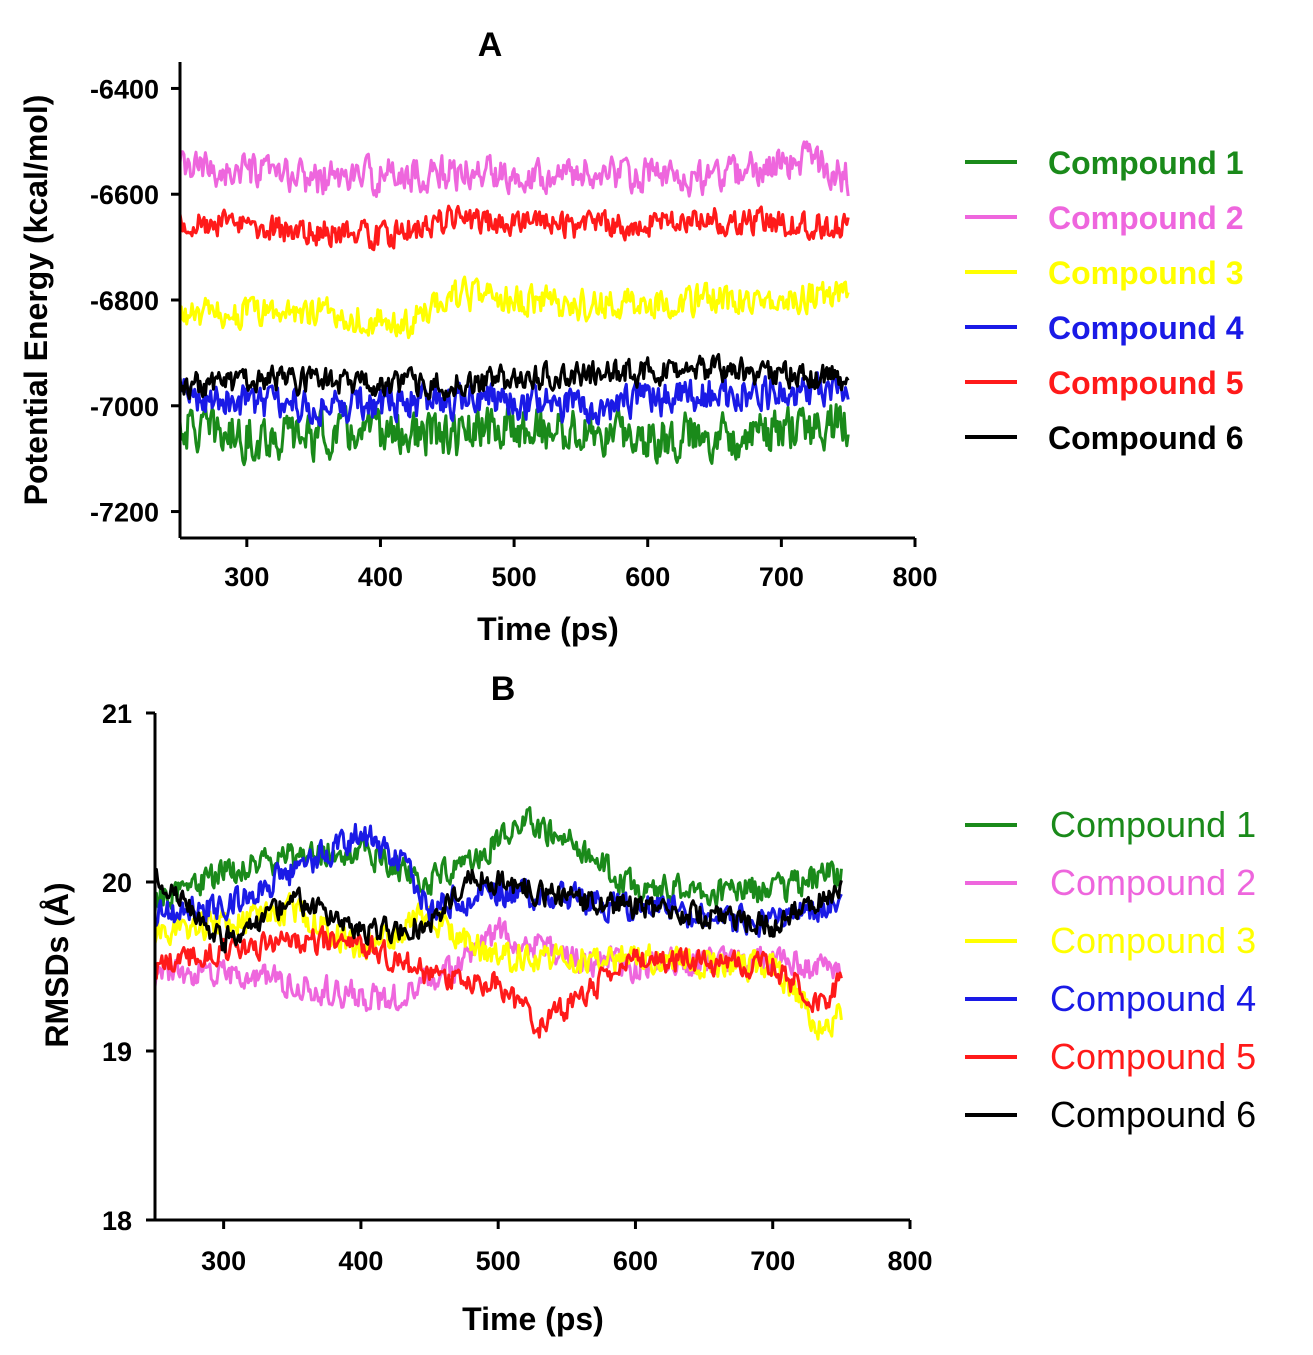 The image size is (1313, 1355). Describe the element at coordinates (567, 1248) in the screenshot. I see `panel-b-x-ticks: 300 400 500 600 700 800` at that location.